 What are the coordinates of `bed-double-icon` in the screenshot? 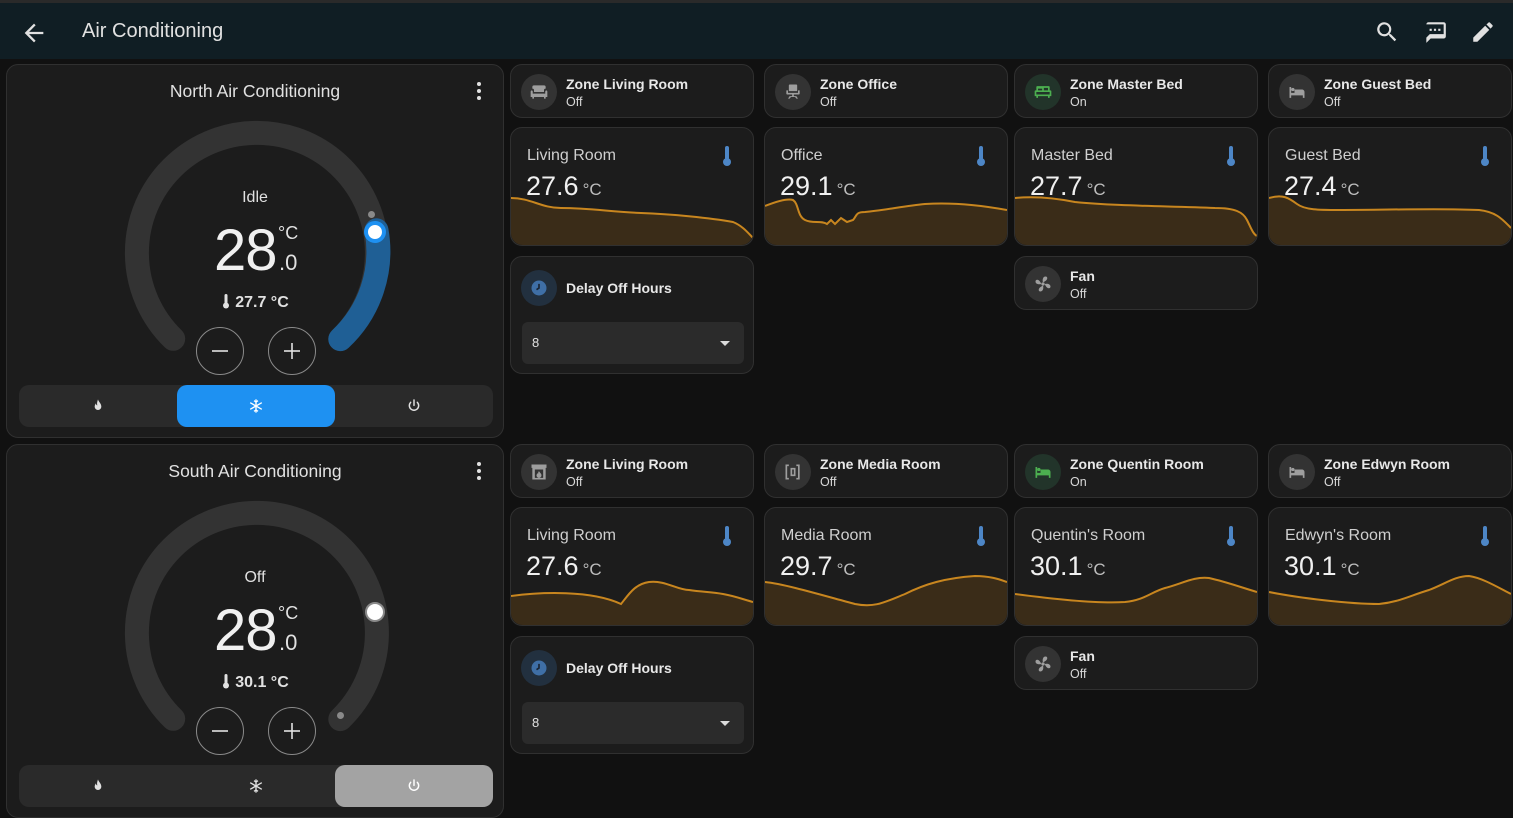 It's located at (1043, 92).